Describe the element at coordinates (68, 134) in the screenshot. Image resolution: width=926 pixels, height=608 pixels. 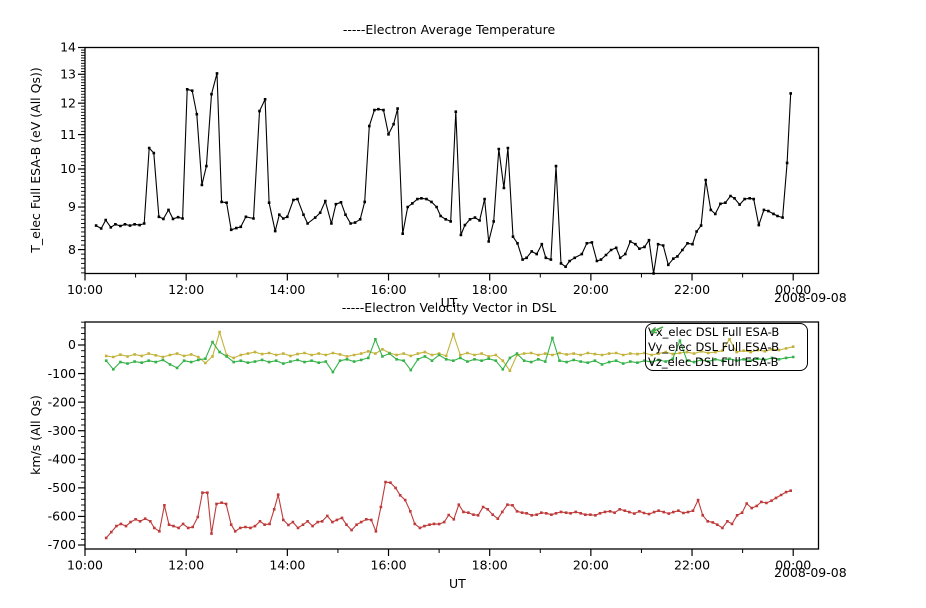
I see `svg-text: 11` at that location.